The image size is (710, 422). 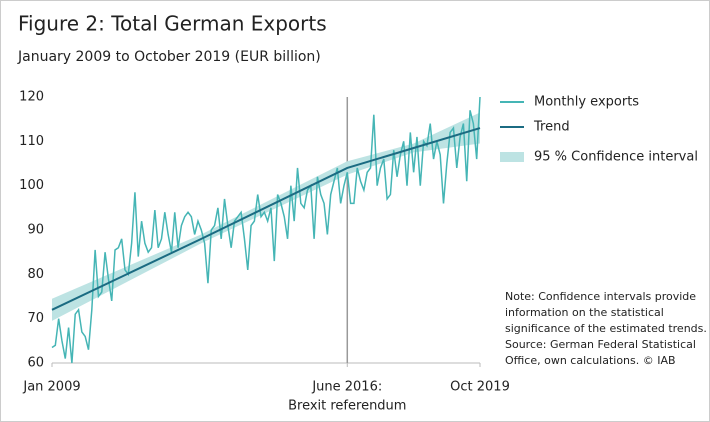 I want to click on note: Office, own calculations. © IAB, so click(x=590, y=360).